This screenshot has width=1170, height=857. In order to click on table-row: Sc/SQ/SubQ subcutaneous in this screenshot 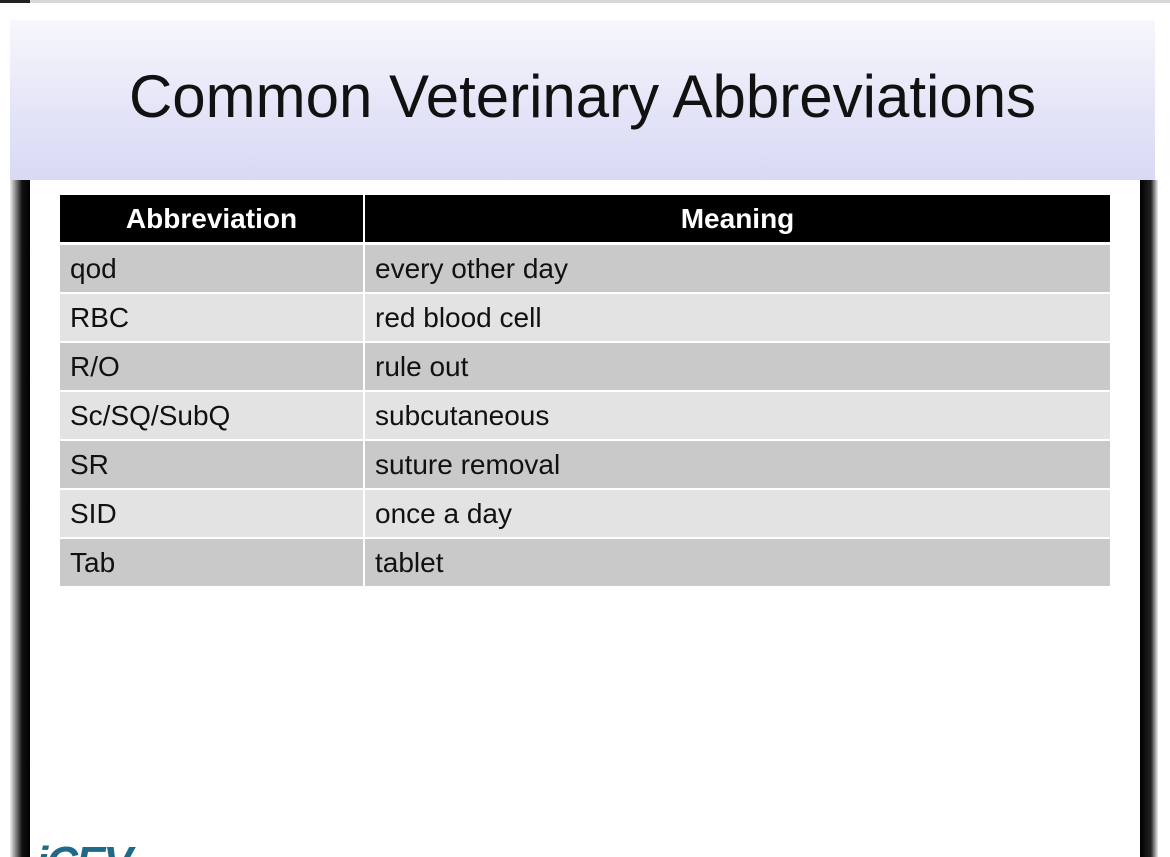, I will do `click(586, 416)`.